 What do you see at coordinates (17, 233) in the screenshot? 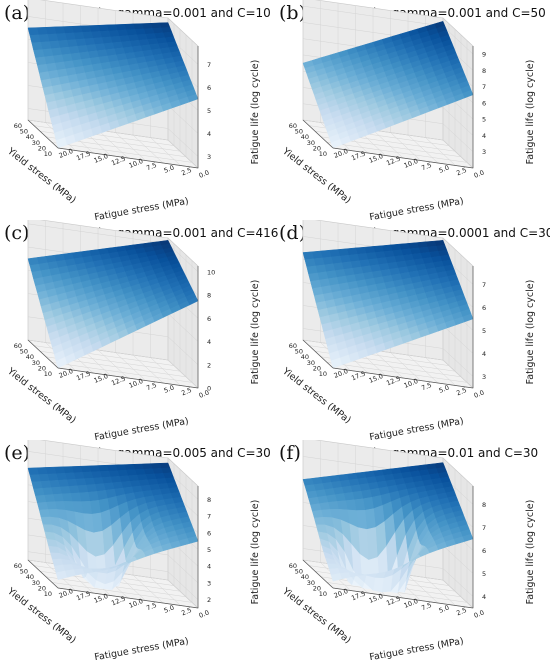
I see `panel-letter: (c)` at bounding box center [17, 233].